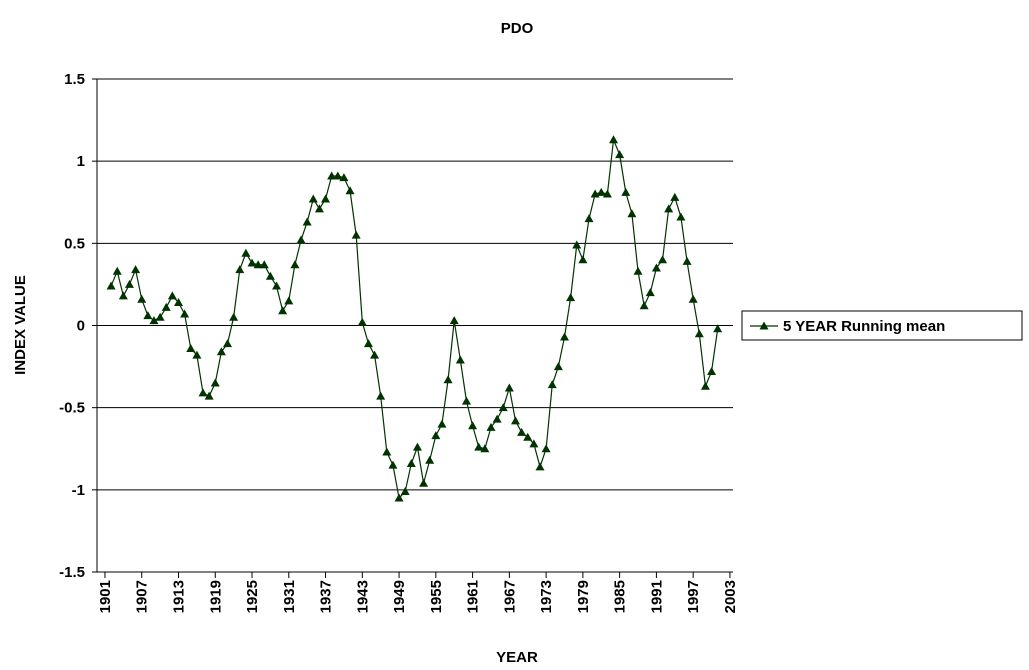  I want to click on chart-title: PDO, so click(517, 28).